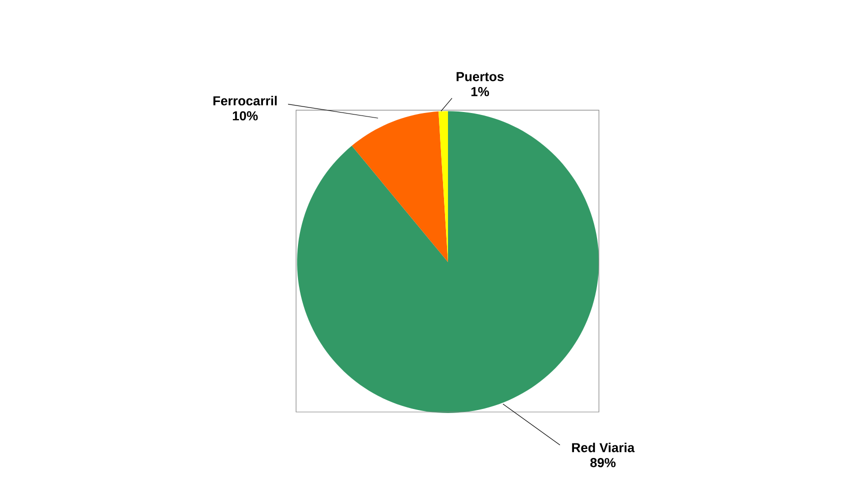  Describe the element at coordinates (480, 77) in the screenshot. I see `slice-label: Puertos` at that location.